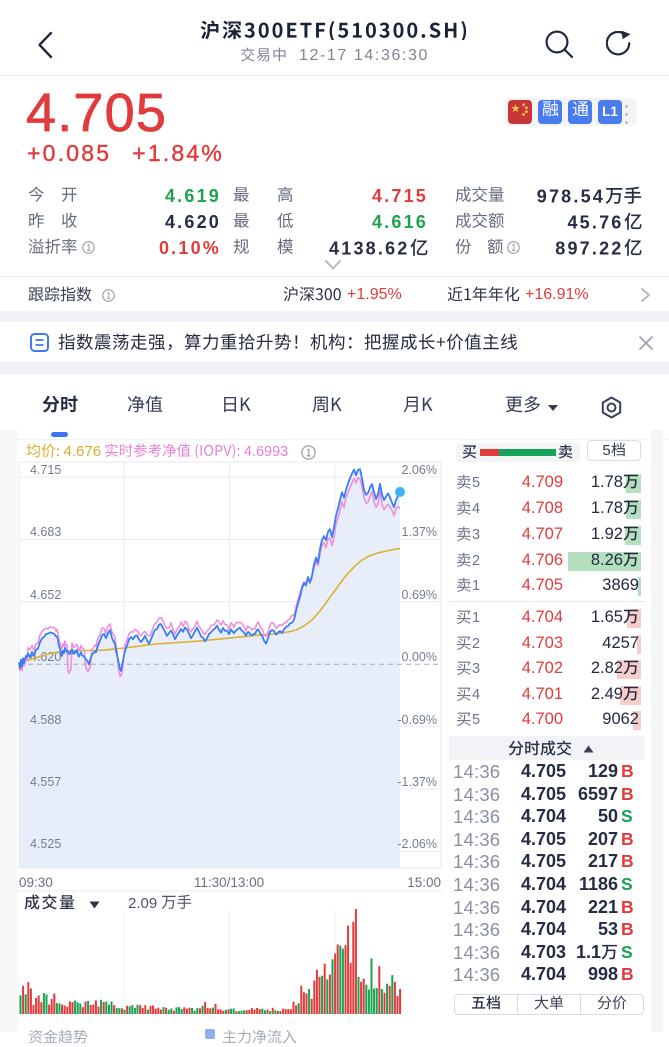 This screenshot has height=1047, width=669. Describe the element at coordinates (419, 595) in the screenshot. I see `svg-text: 0.69%` at that location.